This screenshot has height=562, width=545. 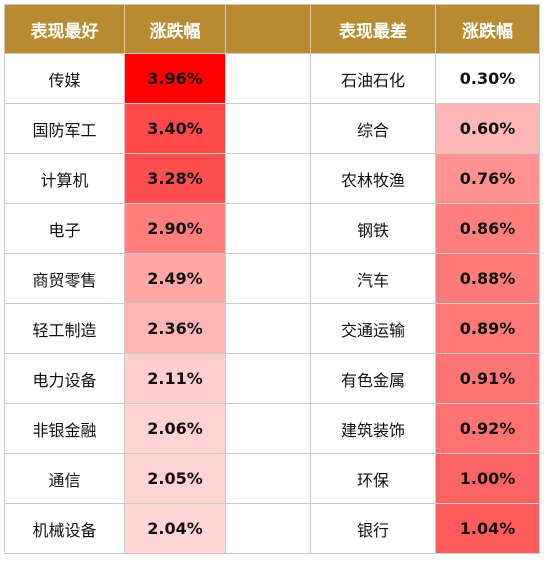 What do you see at coordinates (487, 428) in the screenshot?
I see `worst-sector-change: 0.92%` at bounding box center [487, 428].